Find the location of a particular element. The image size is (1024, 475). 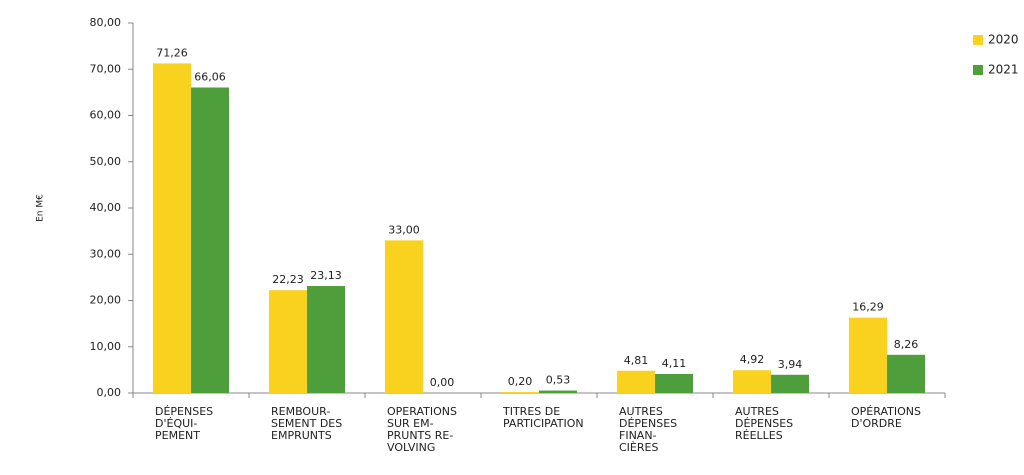

x-tick-label: D'ORDRE is located at coordinates (876, 423).